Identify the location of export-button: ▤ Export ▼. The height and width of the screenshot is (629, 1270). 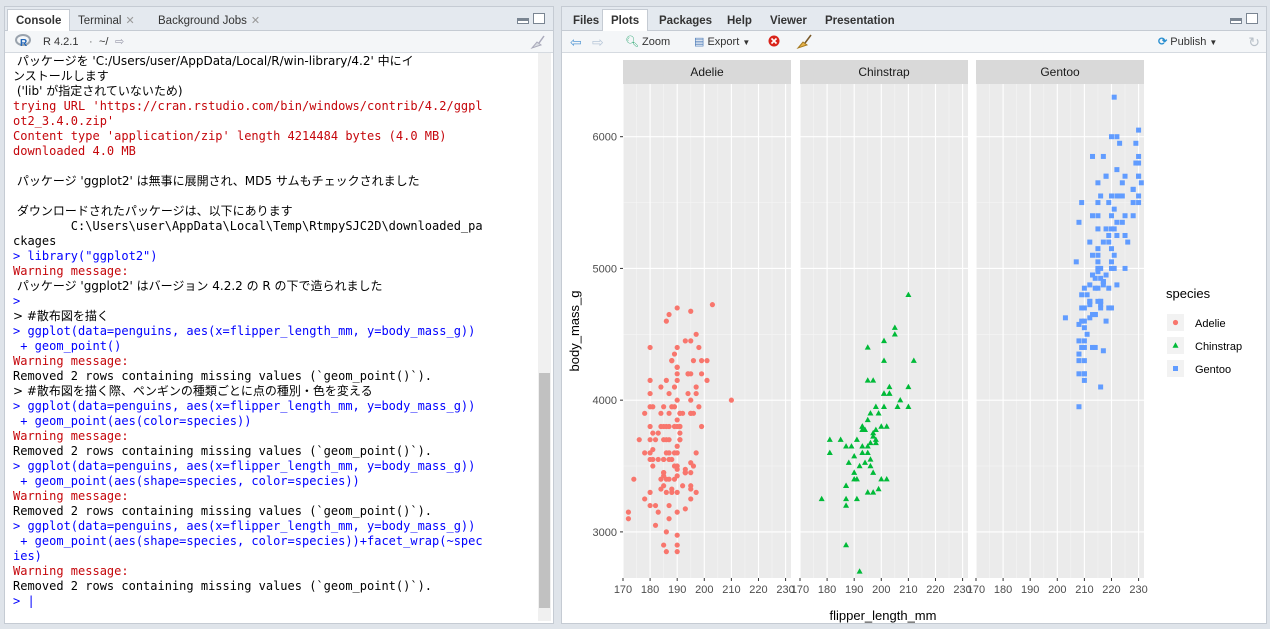
(722, 42).